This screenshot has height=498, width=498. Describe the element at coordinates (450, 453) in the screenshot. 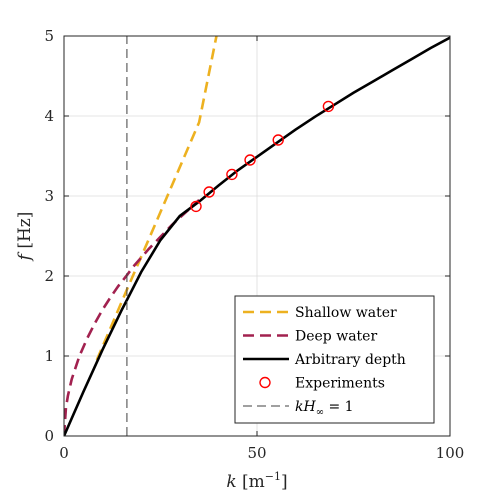

I see `x-tick-label: 100` at that location.